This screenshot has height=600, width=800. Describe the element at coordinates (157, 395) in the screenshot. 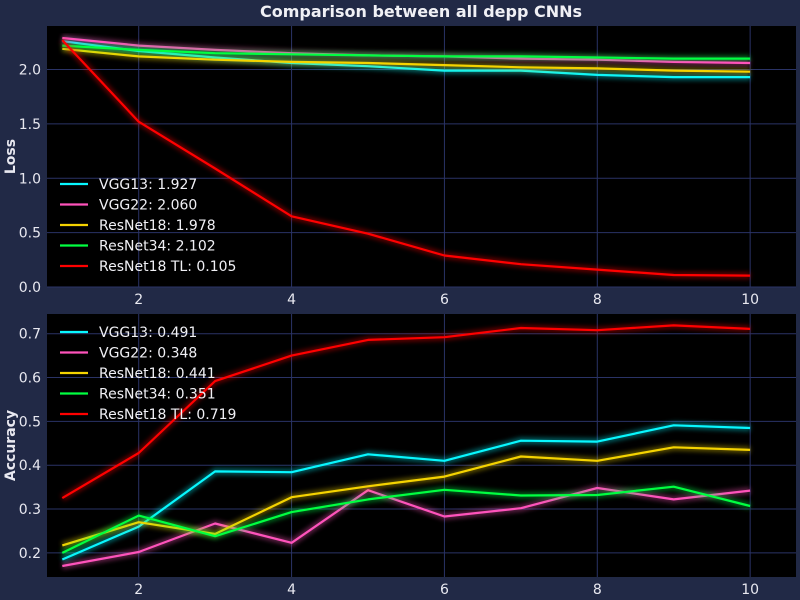

I see `legend-label: ResNet34: 0.351` at that location.